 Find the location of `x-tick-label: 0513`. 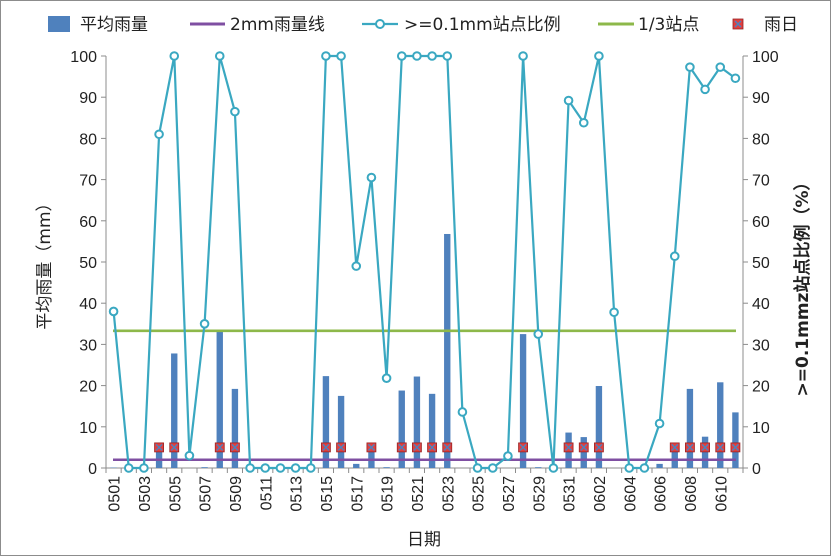

x-tick-label: 0513 is located at coordinates (297, 494).